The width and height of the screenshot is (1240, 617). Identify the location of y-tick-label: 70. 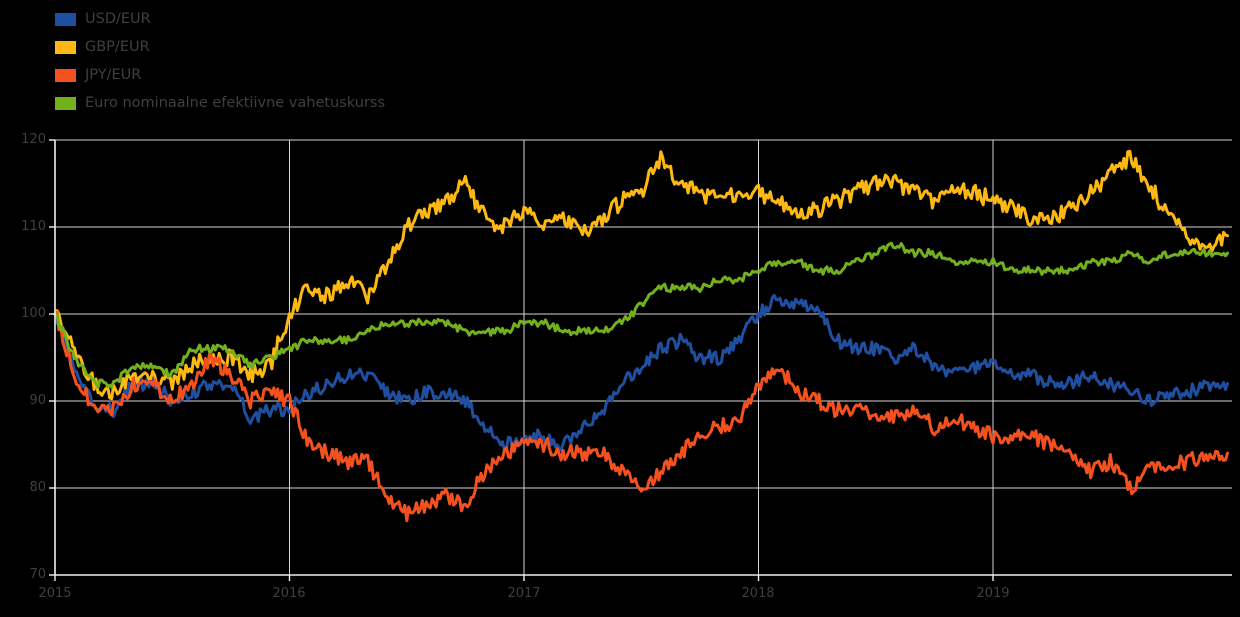
(37, 574).